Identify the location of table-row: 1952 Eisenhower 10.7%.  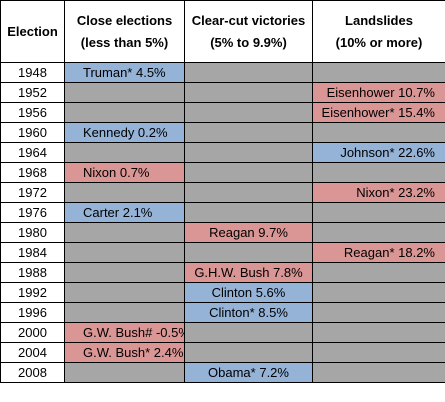
(222, 92).